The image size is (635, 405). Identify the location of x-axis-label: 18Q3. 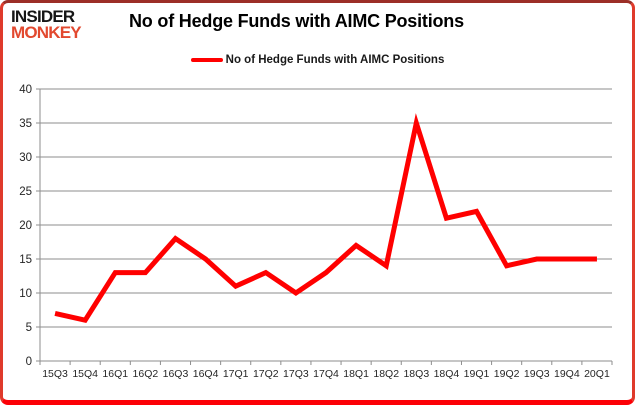
(416, 374).